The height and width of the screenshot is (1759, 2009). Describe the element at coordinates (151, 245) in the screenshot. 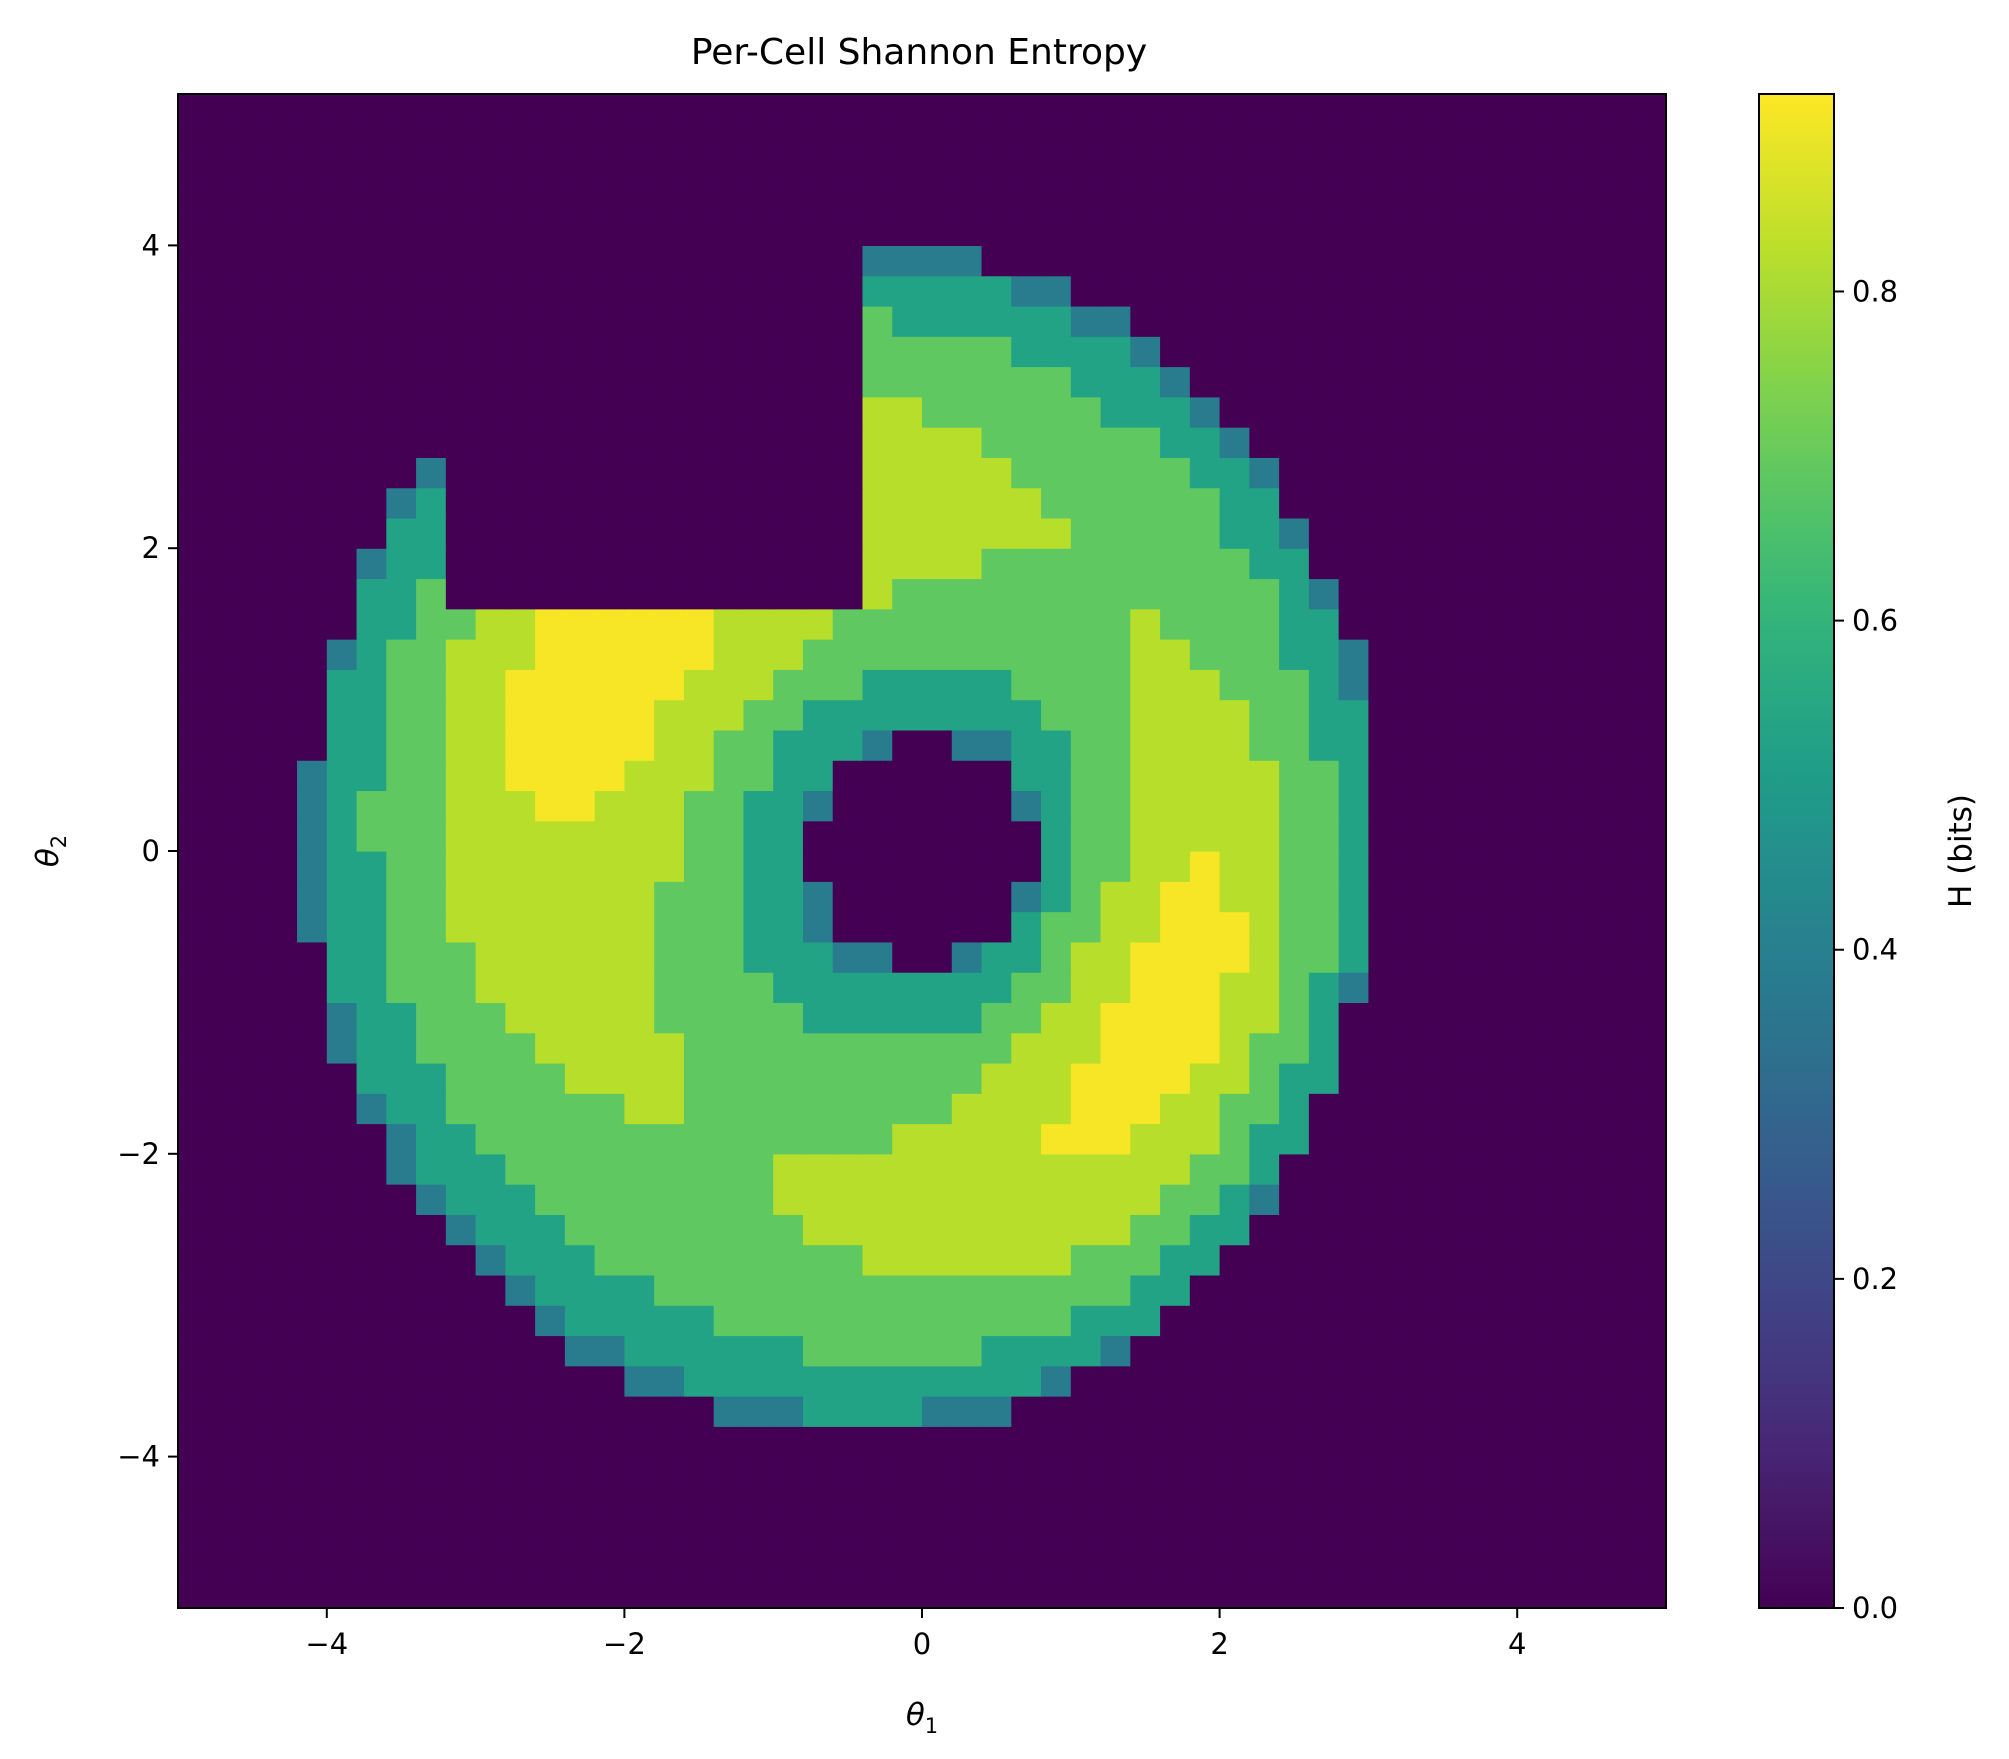

I see `y-tick-label: 4` at that location.